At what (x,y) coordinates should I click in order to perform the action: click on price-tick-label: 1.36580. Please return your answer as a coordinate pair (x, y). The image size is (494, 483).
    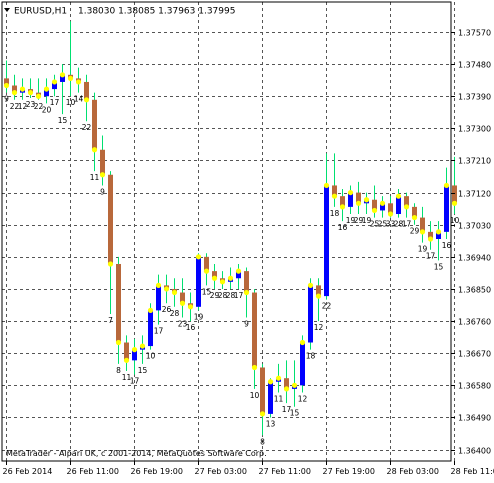
    Looking at the image, I should click on (474, 386).